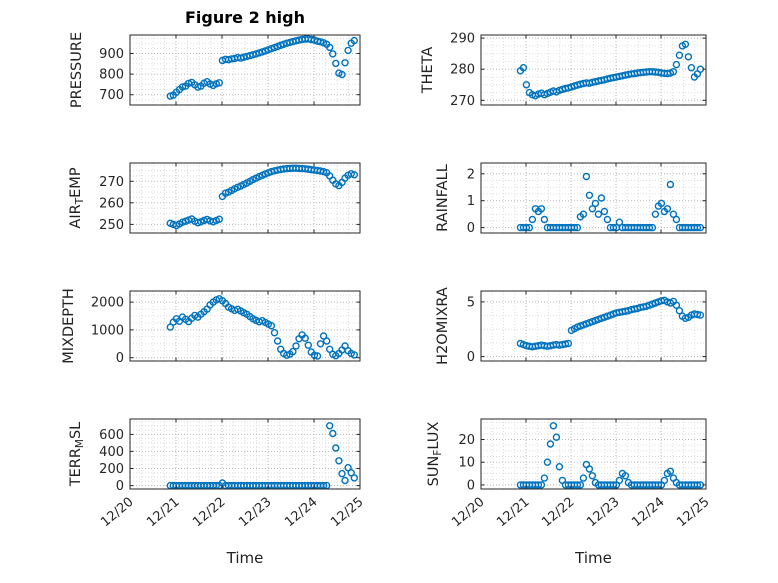 The height and width of the screenshot is (583, 778). What do you see at coordinates (76, 70) in the screenshot?
I see `ylabel-pressure: PRESSURE` at bounding box center [76, 70].